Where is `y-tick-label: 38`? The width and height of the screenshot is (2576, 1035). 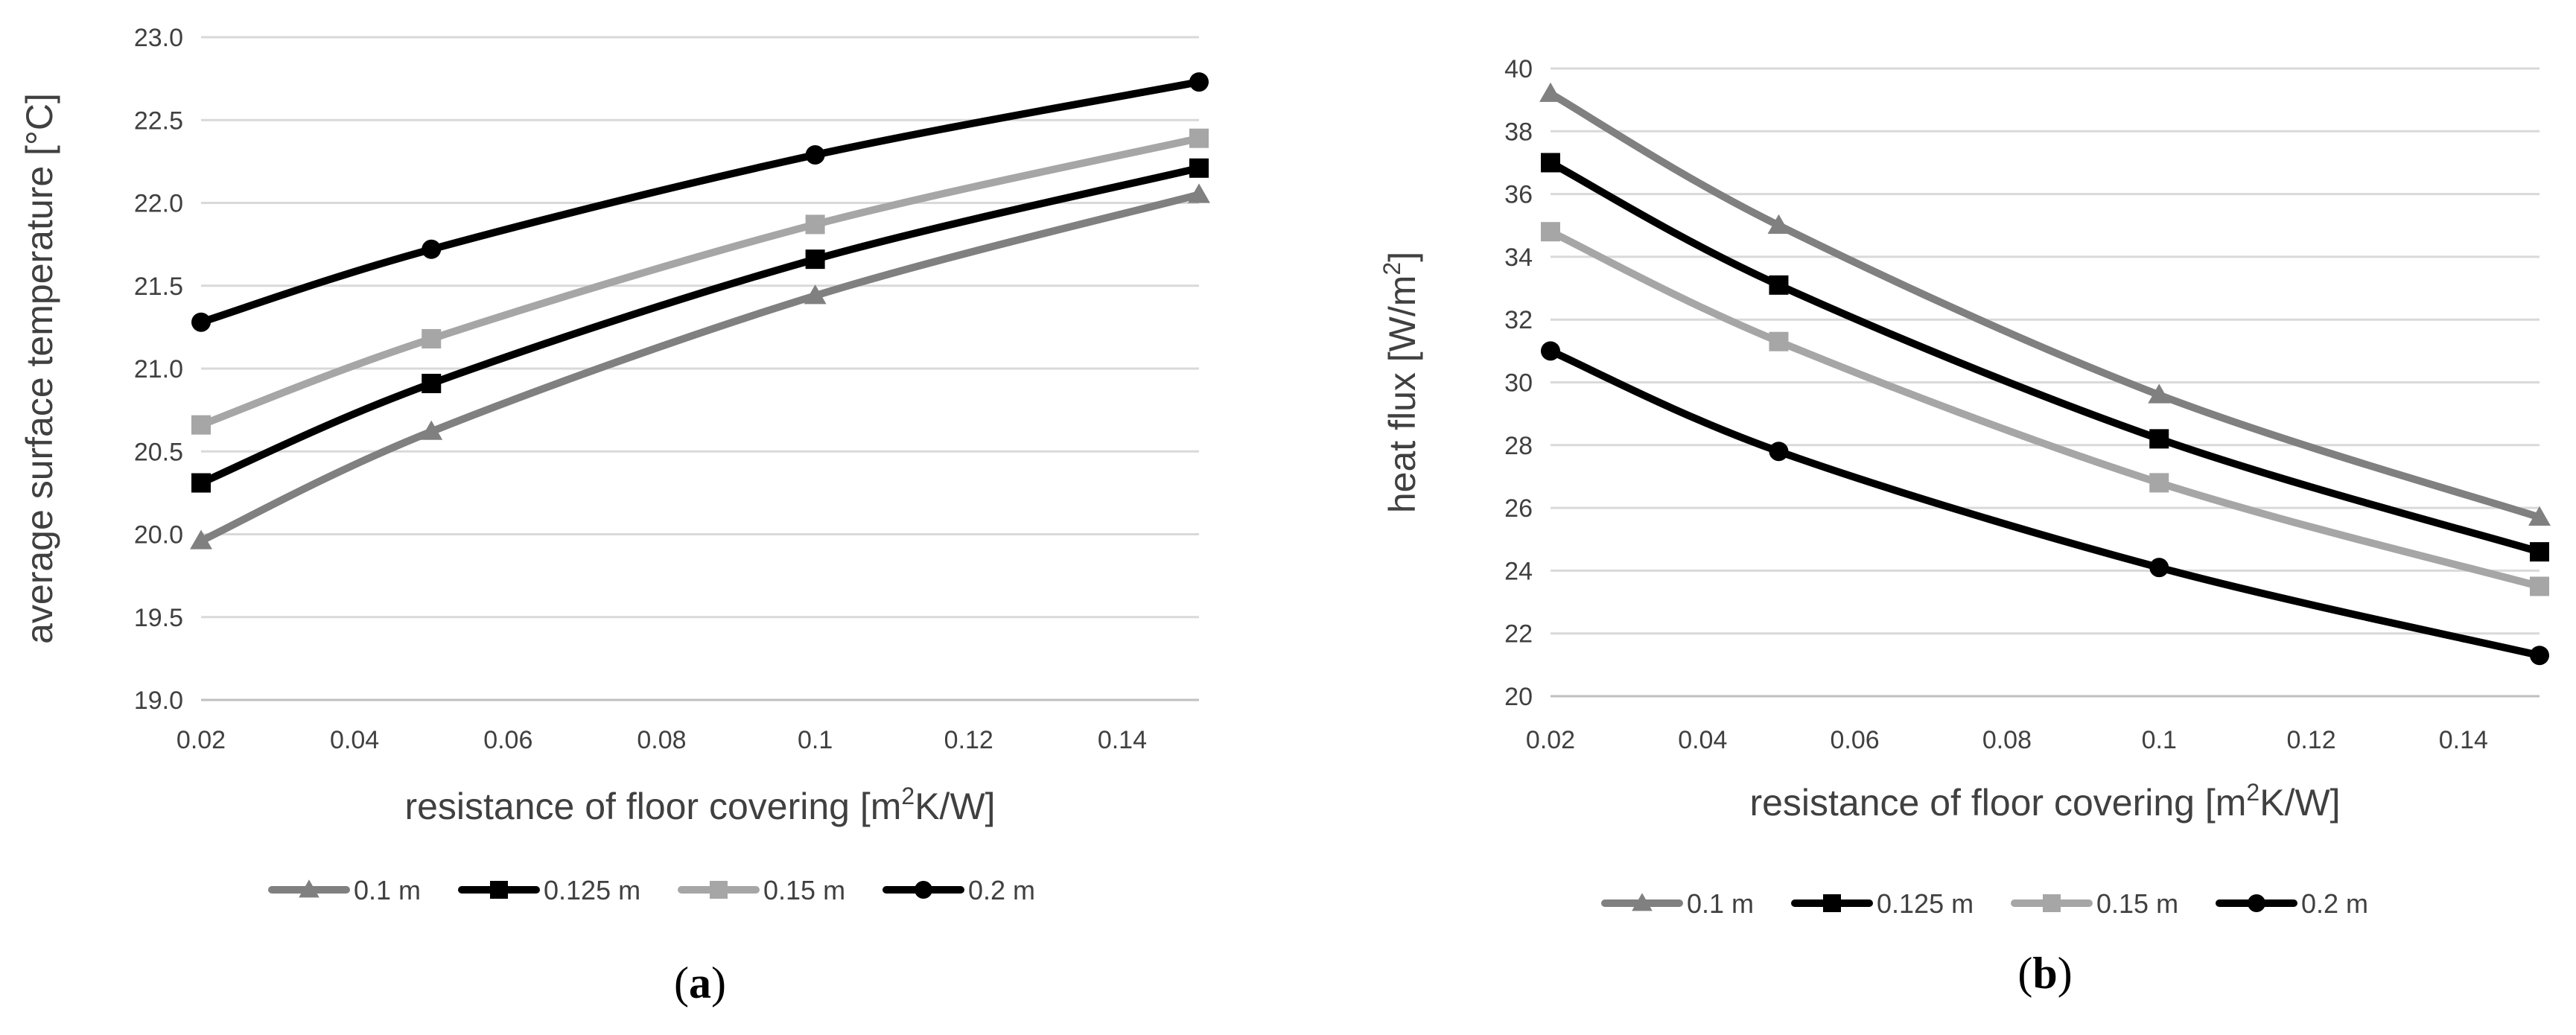 y-tick-label: 38 is located at coordinates (1518, 132).